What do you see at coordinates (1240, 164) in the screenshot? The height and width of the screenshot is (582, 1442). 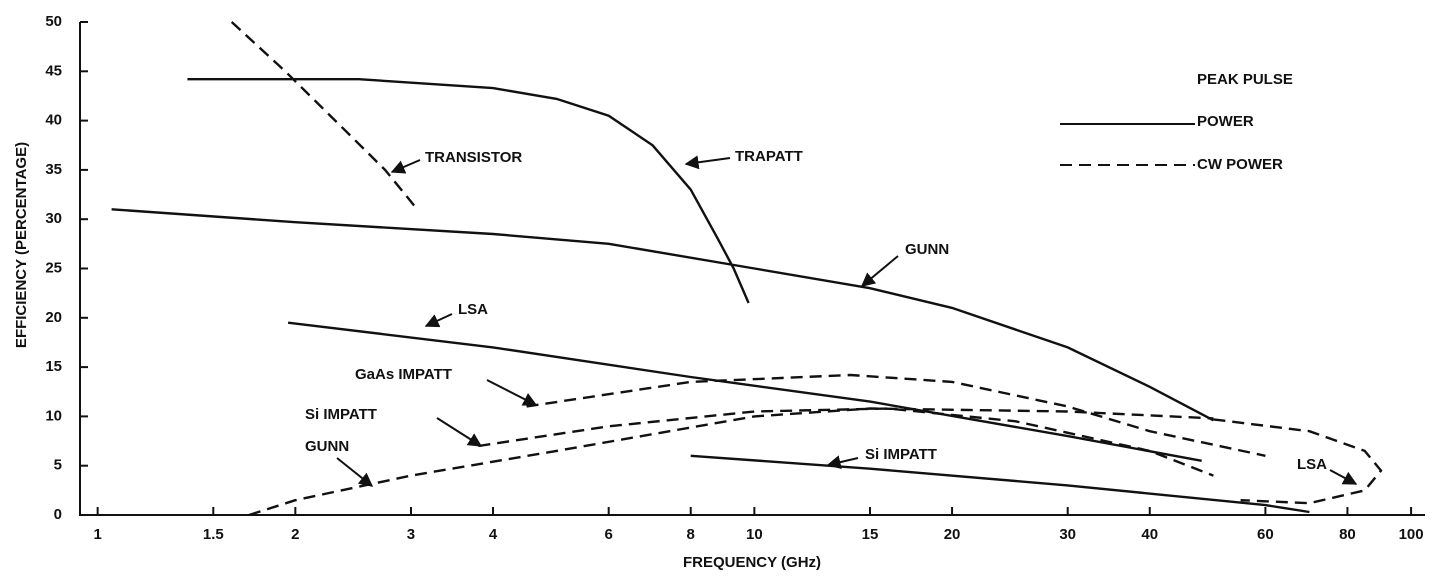 I see `legend-label: CW POWER` at bounding box center [1240, 164].